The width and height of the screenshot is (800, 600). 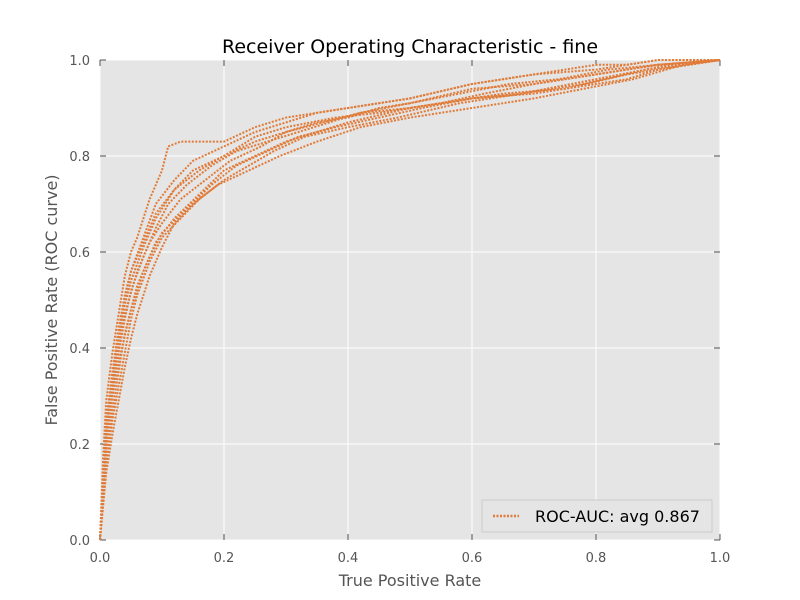 What do you see at coordinates (79, 445) in the screenshot?
I see `y-tick-label: 0.2` at bounding box center [79, 445].